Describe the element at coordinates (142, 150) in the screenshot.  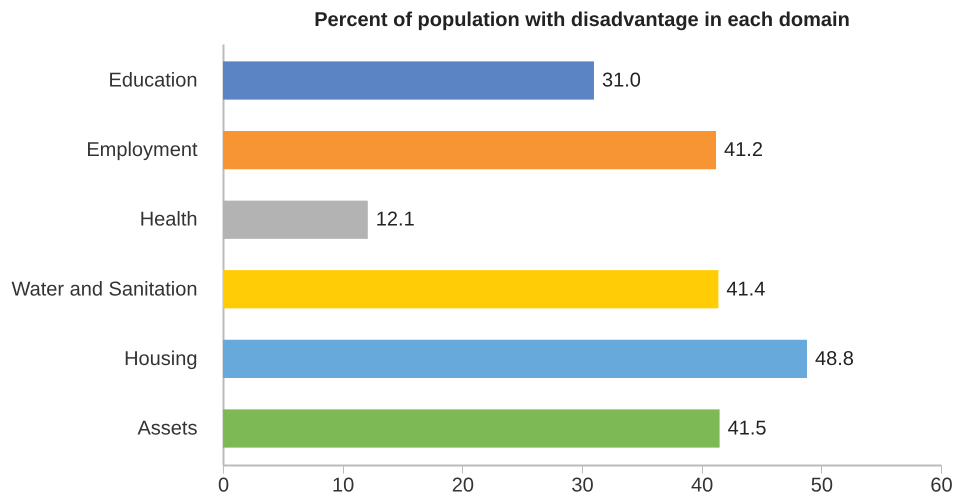
I see `y-tick-label: Employment` at that location.